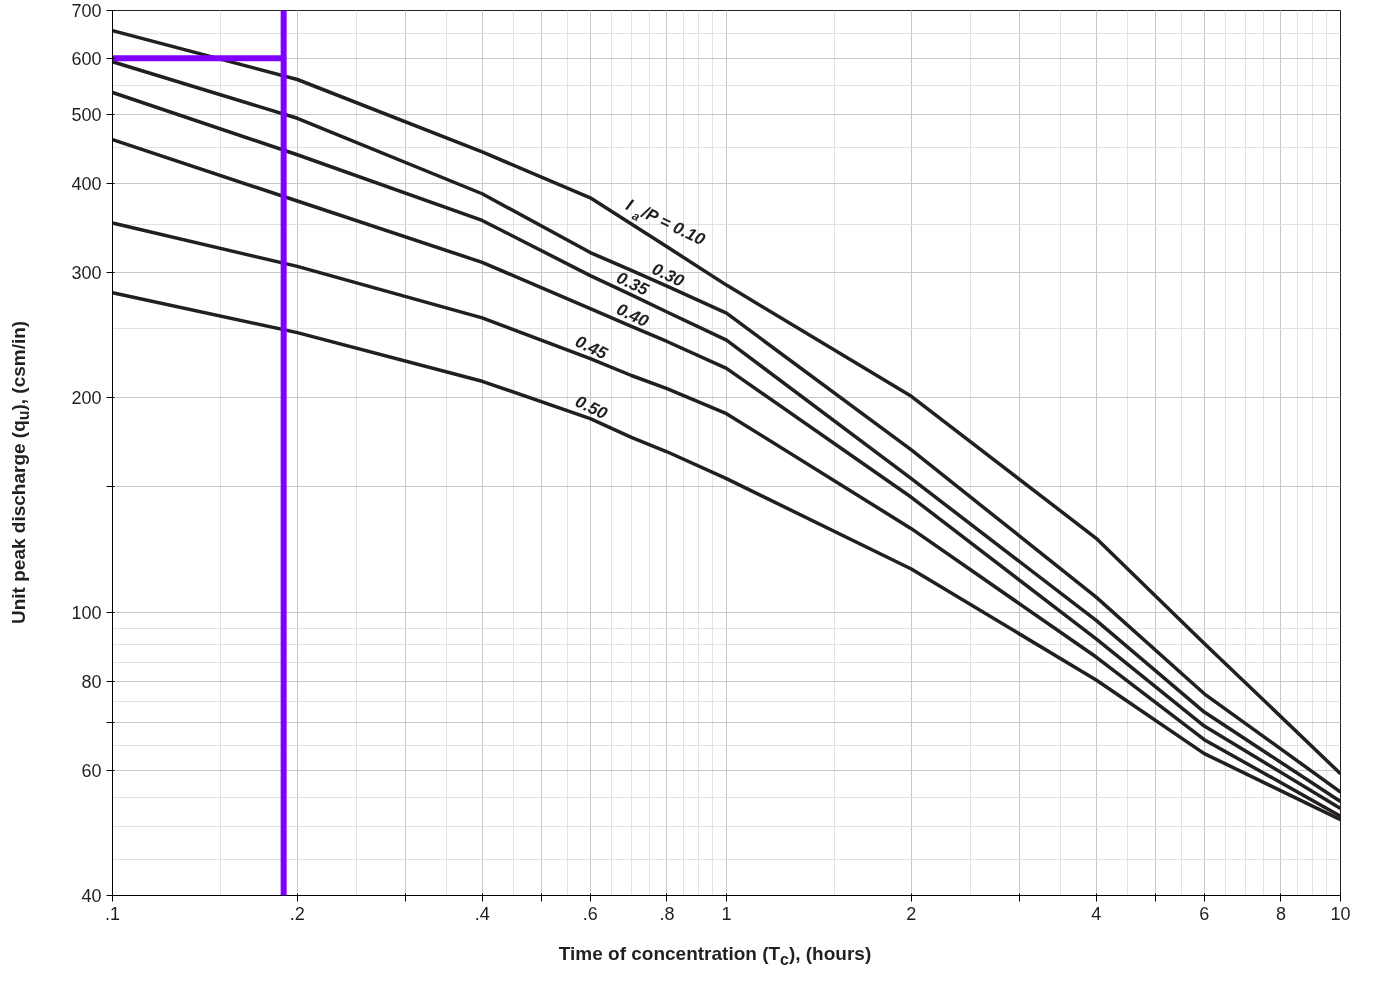  What do you see at coordinates (668, 275) in the screenshot?
I see `annotation: 0.30` at bounding box center [668, 275].